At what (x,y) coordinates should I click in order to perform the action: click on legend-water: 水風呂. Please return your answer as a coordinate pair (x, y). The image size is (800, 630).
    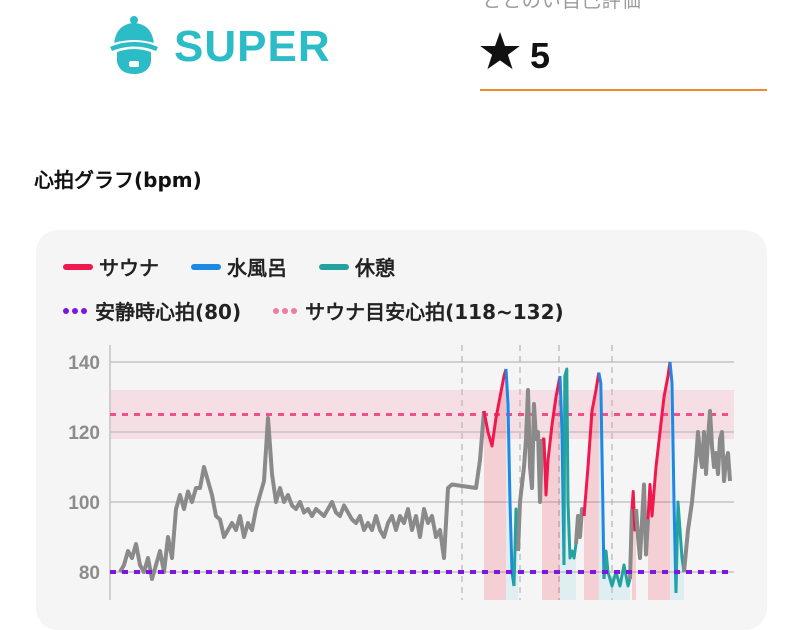
    Looking at the image, I should click on (239, 266).